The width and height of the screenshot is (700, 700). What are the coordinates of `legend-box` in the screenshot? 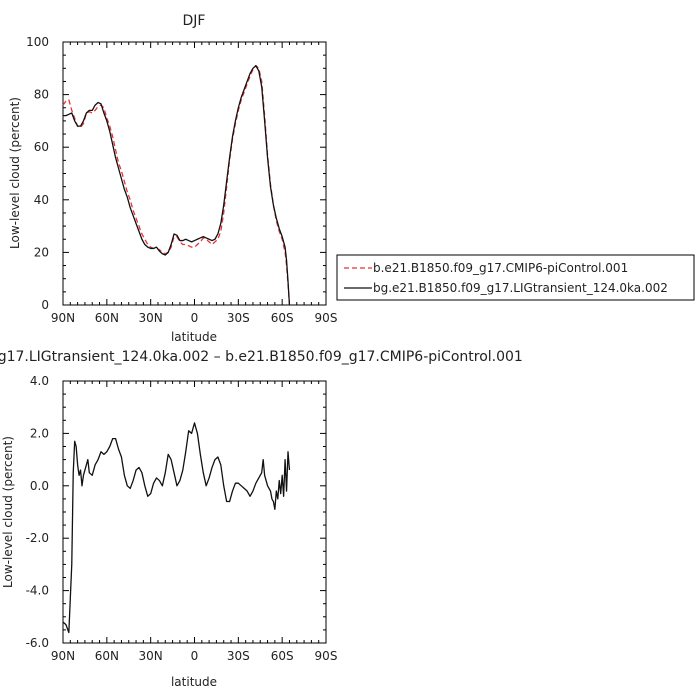 It's located at (515, 277).